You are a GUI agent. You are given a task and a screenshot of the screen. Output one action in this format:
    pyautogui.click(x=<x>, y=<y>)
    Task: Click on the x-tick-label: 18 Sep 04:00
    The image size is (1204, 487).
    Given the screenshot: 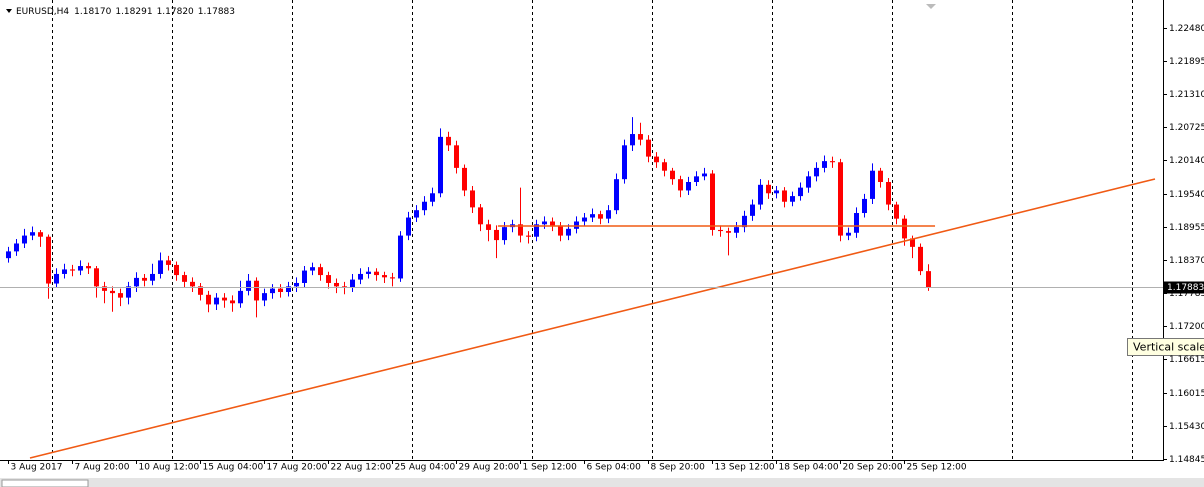 What is the action you would take?
    pyautogui.click(x=809, y=468)
    